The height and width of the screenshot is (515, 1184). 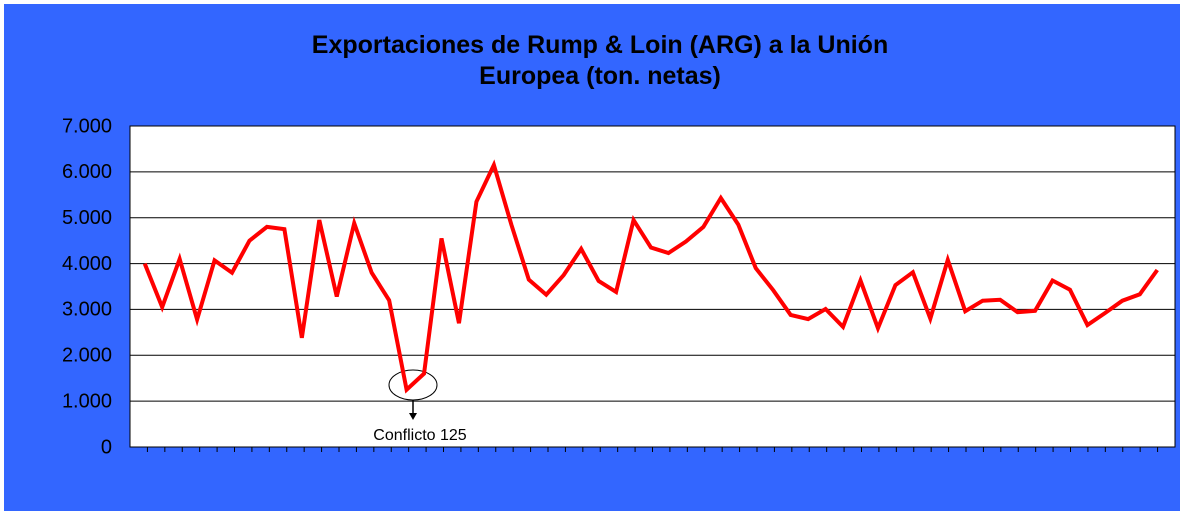 What do you see at coordinates (87, 264) in the screenshot?
I see `y-tick-label: 4.000` at bounding box center [87, 264].